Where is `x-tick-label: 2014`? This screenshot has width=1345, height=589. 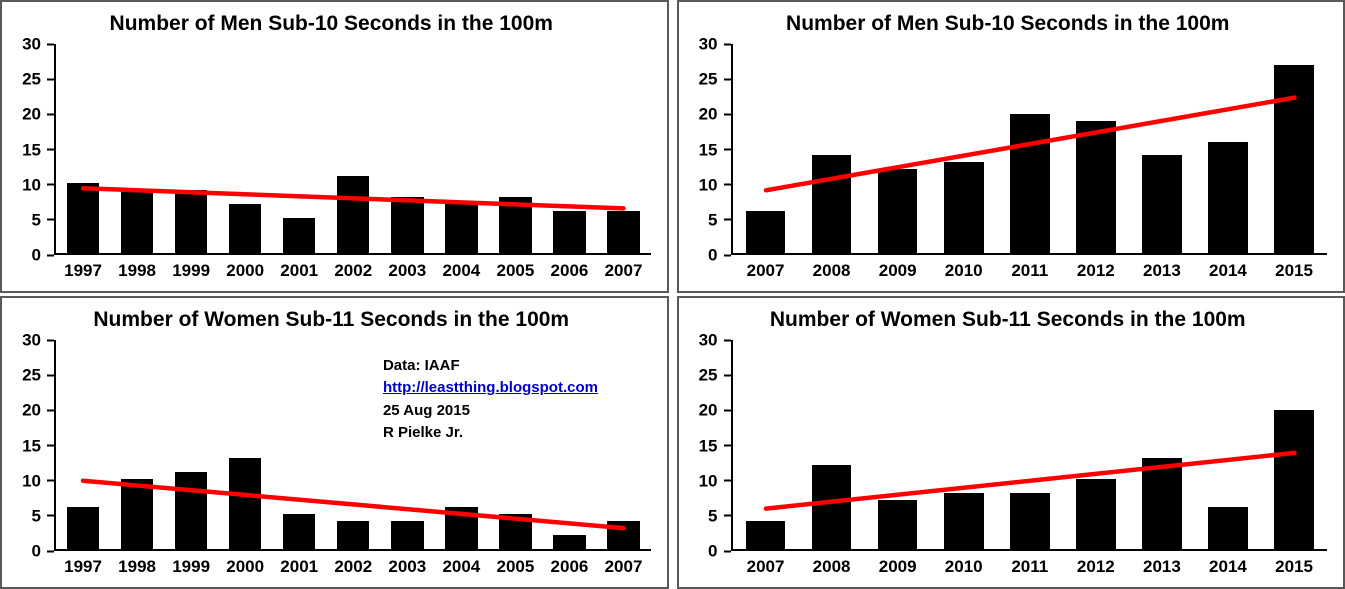 x-tick-label: 2014 is located at coordinates (1228, 566).